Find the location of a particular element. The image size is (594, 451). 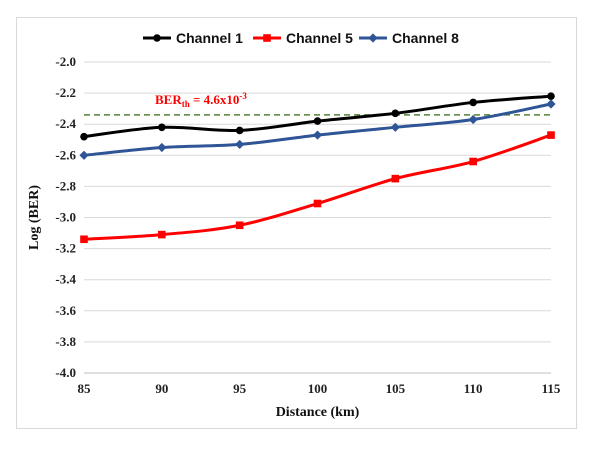

y-tick-label: -2.2 is located at coordinates (65, 92).